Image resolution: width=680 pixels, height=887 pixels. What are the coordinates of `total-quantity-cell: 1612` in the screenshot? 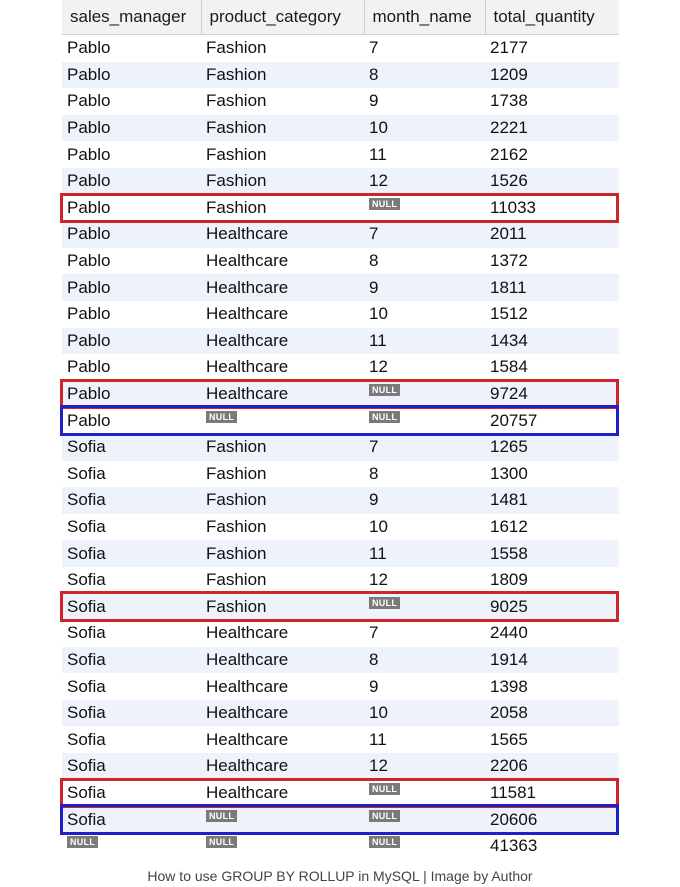 It's located at (552, 527).